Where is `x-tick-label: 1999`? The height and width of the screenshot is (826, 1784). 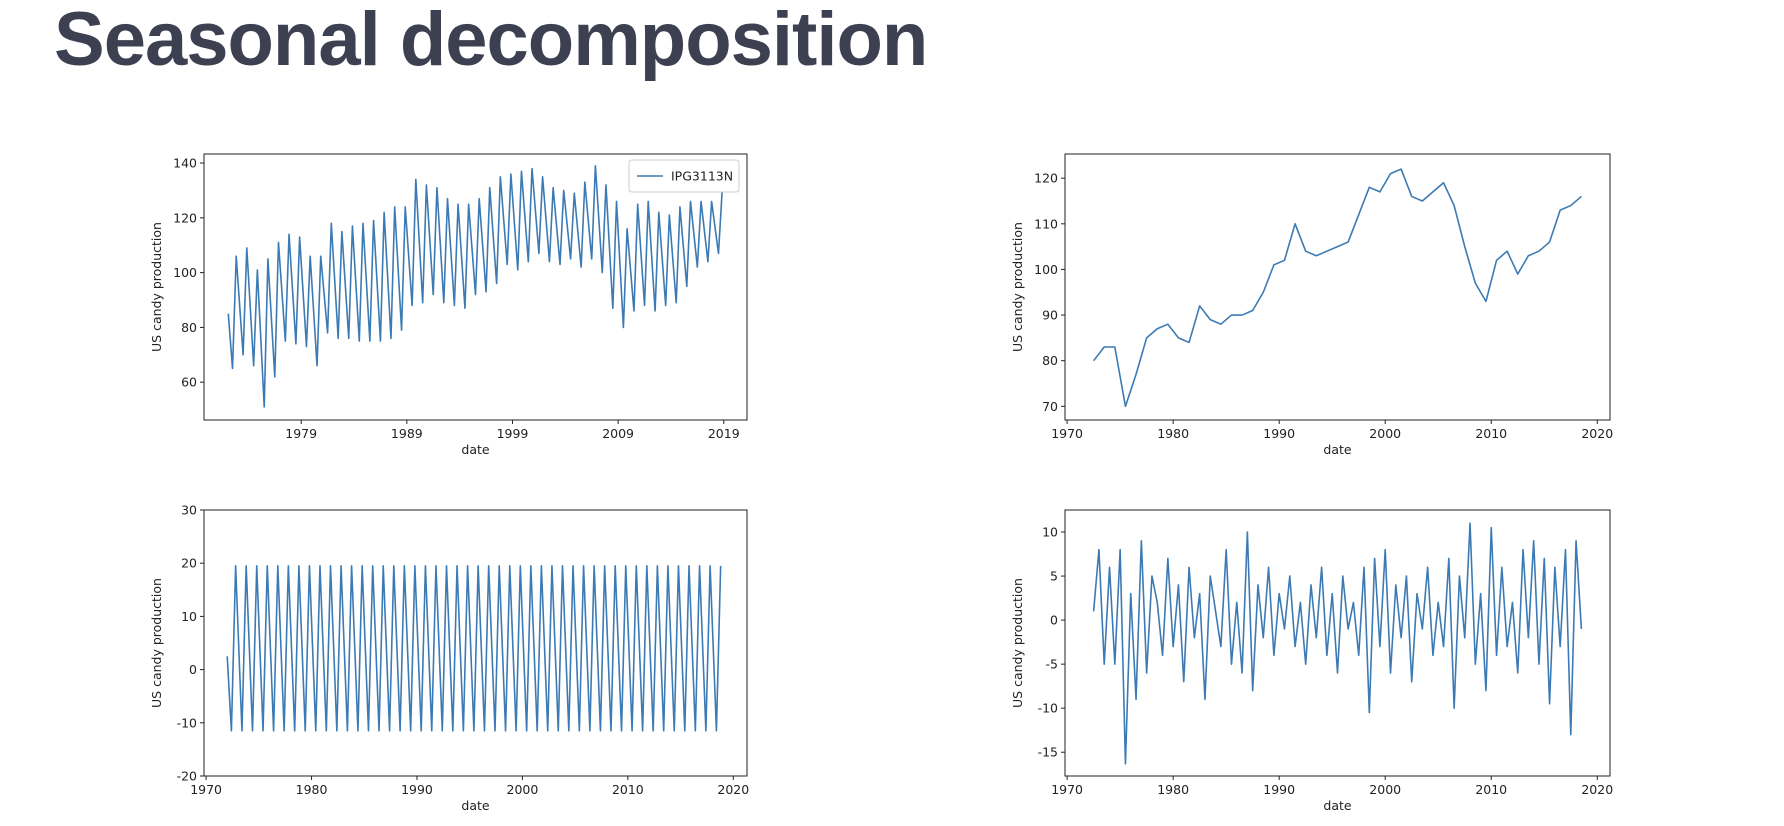
x-tick-label: 1999 is located at coordinates (513, 433).